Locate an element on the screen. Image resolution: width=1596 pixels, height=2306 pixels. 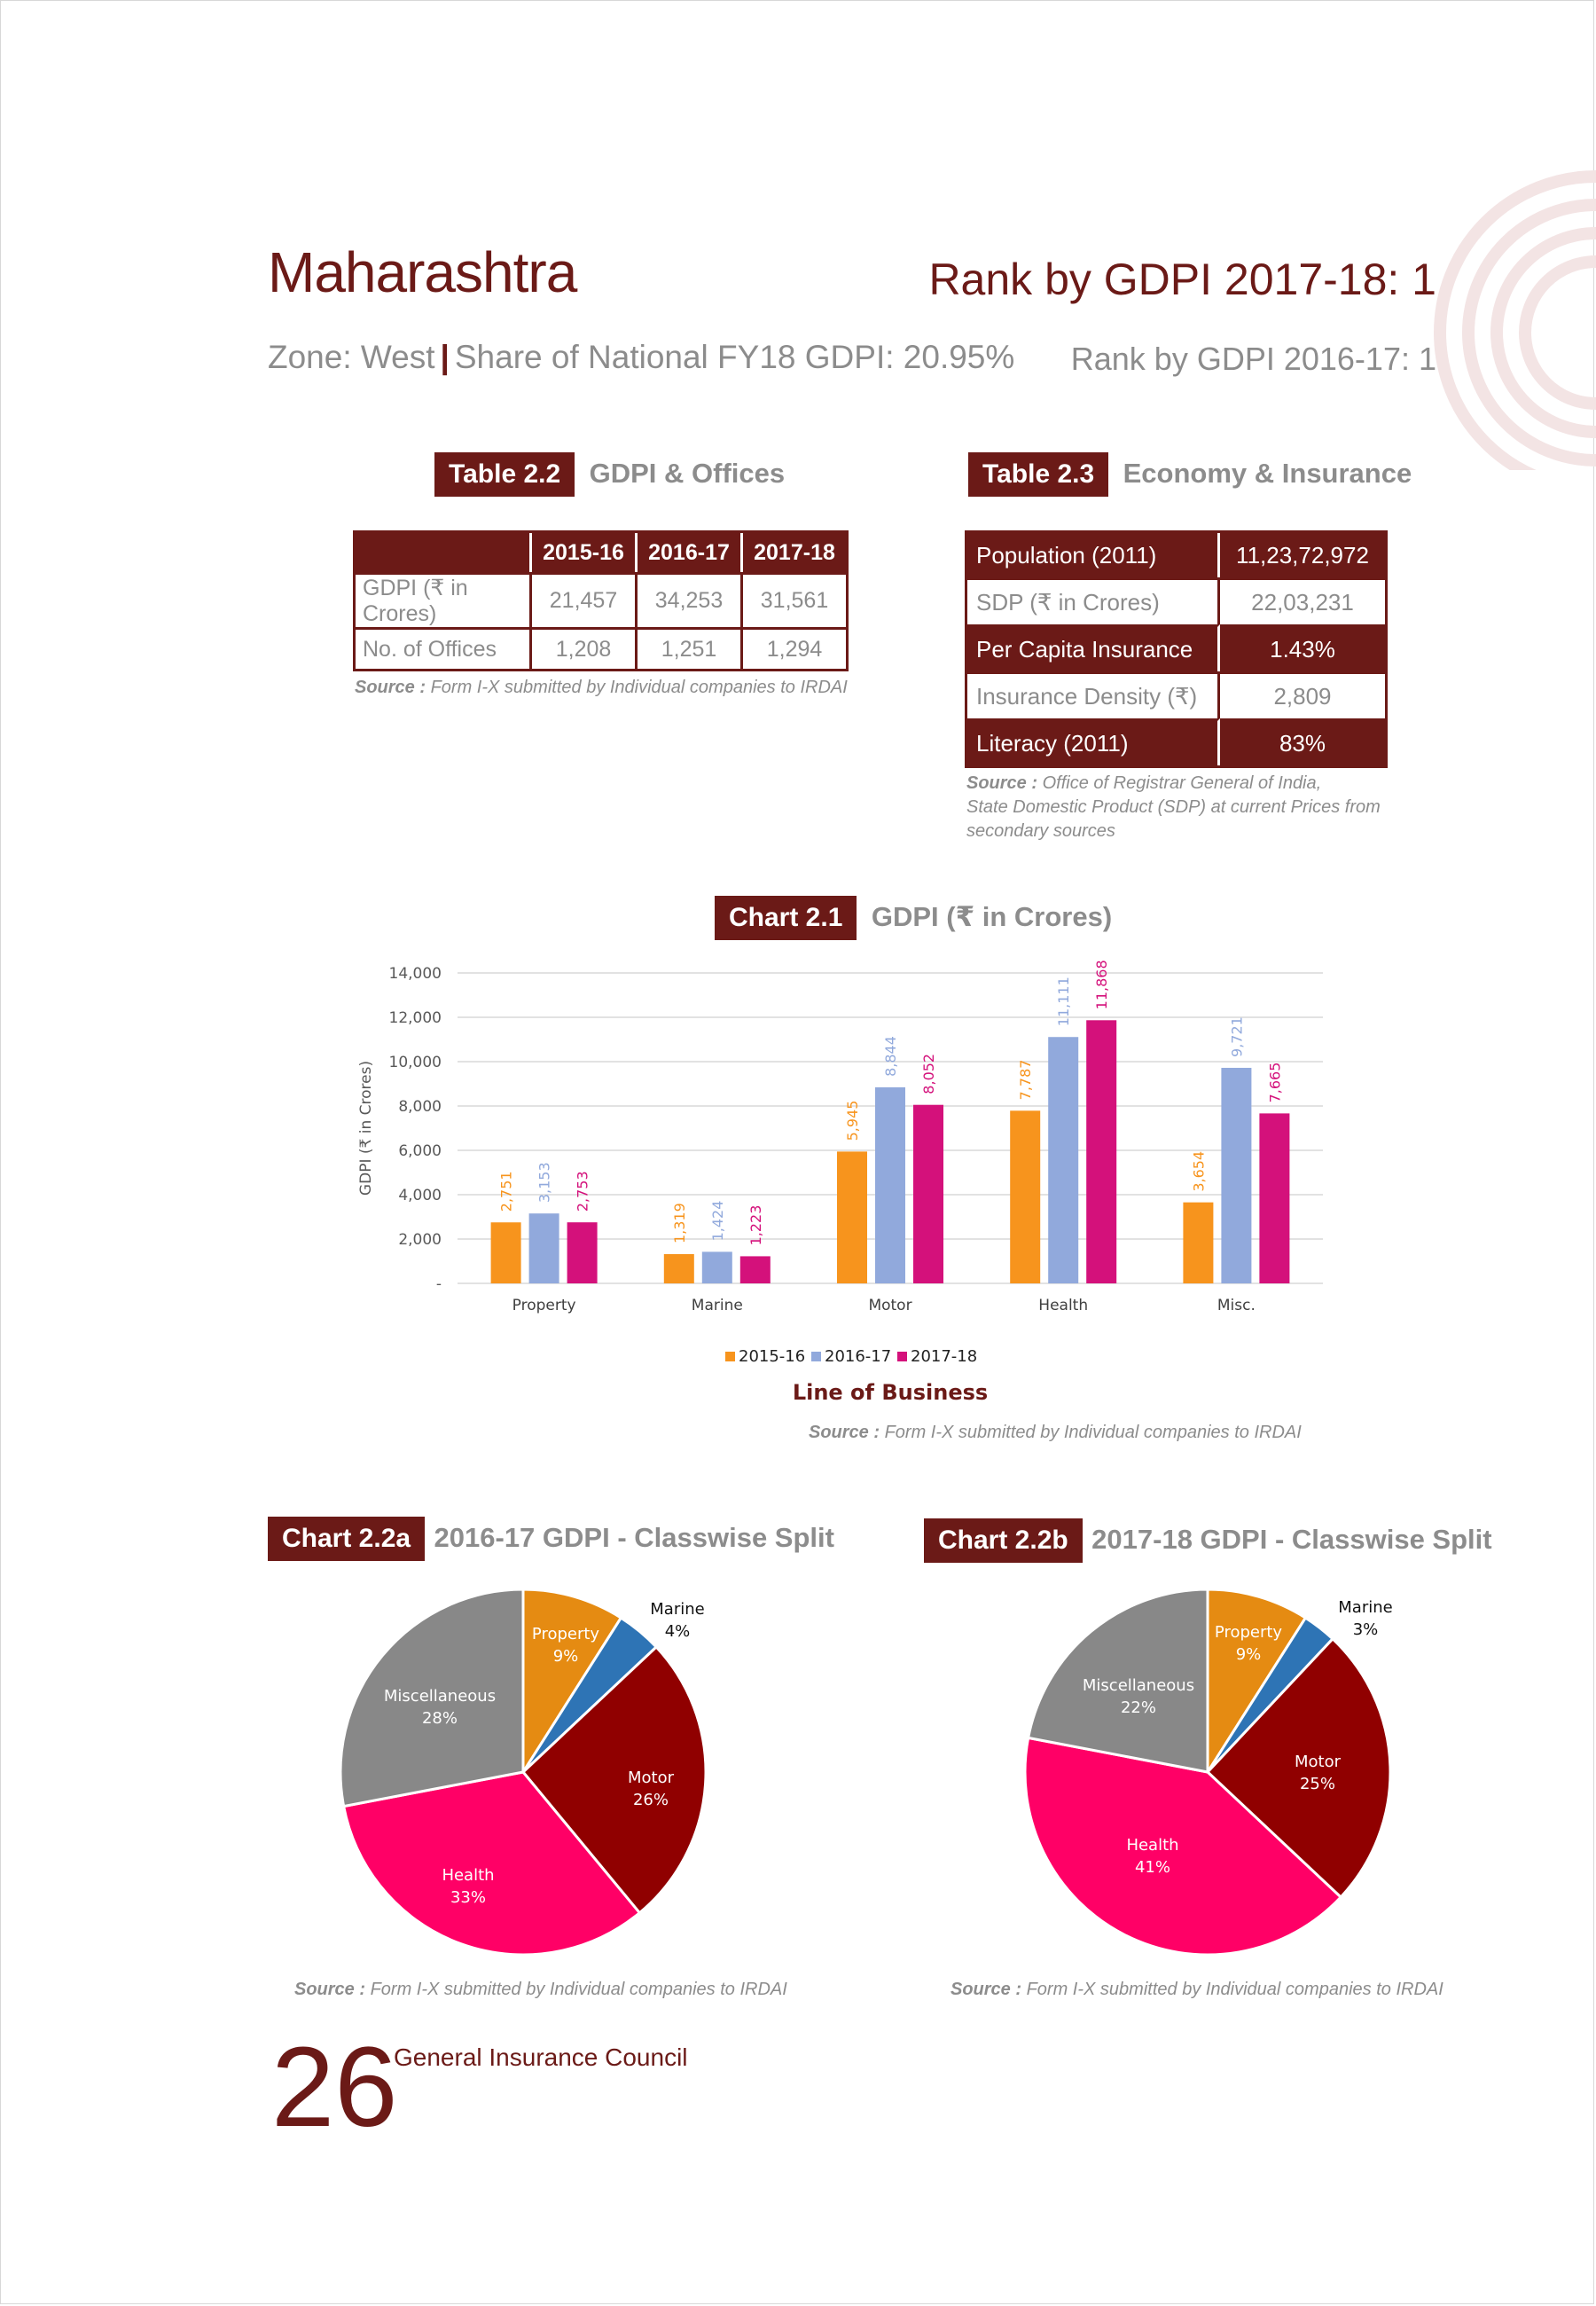
chart-2-2a-title: 2016-17 GDPI - Classwise Split is located at coordinates (634, 1537).